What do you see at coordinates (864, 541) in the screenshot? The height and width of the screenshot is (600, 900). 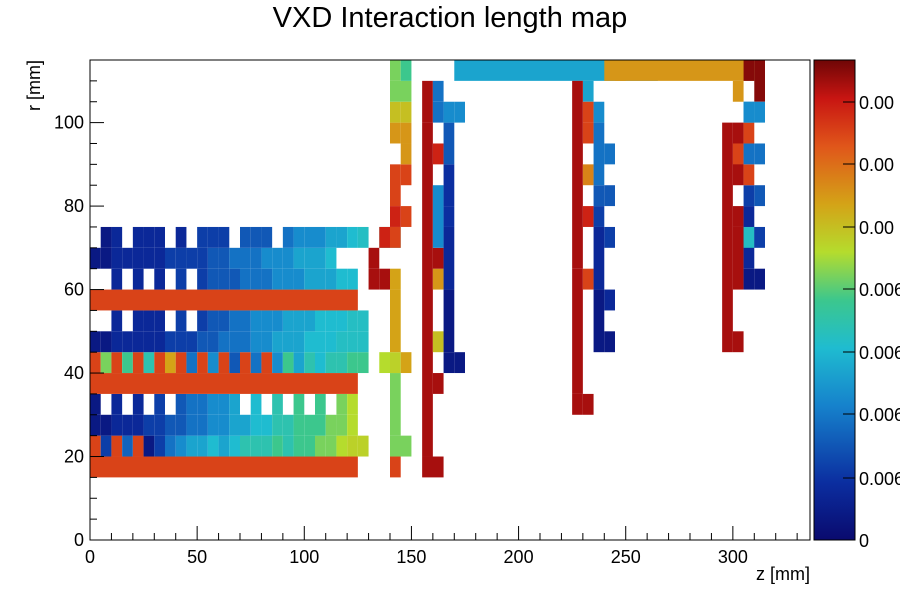 I see `colorbar-tick-label: 0` at bounding box center [864, 541].